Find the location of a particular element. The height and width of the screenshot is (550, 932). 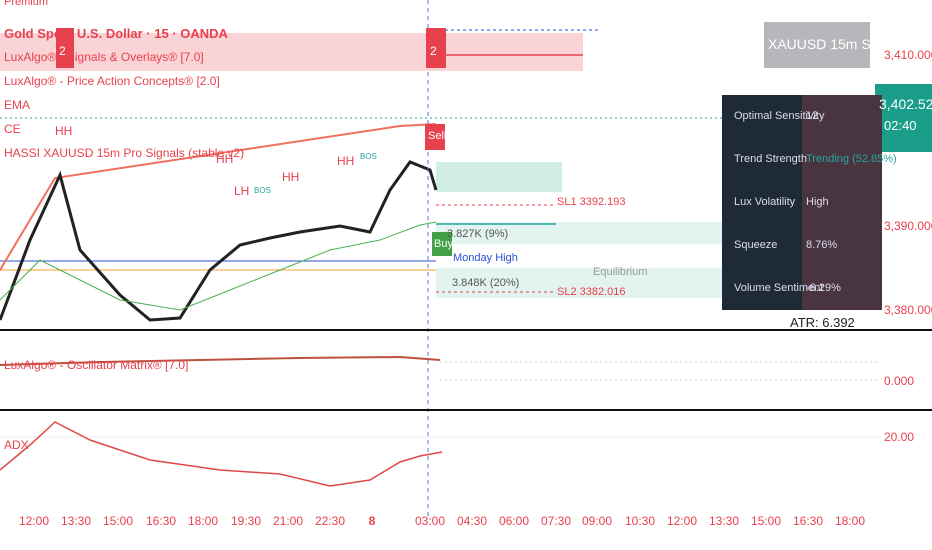

info-table-values is located at coordinates (842, 202).